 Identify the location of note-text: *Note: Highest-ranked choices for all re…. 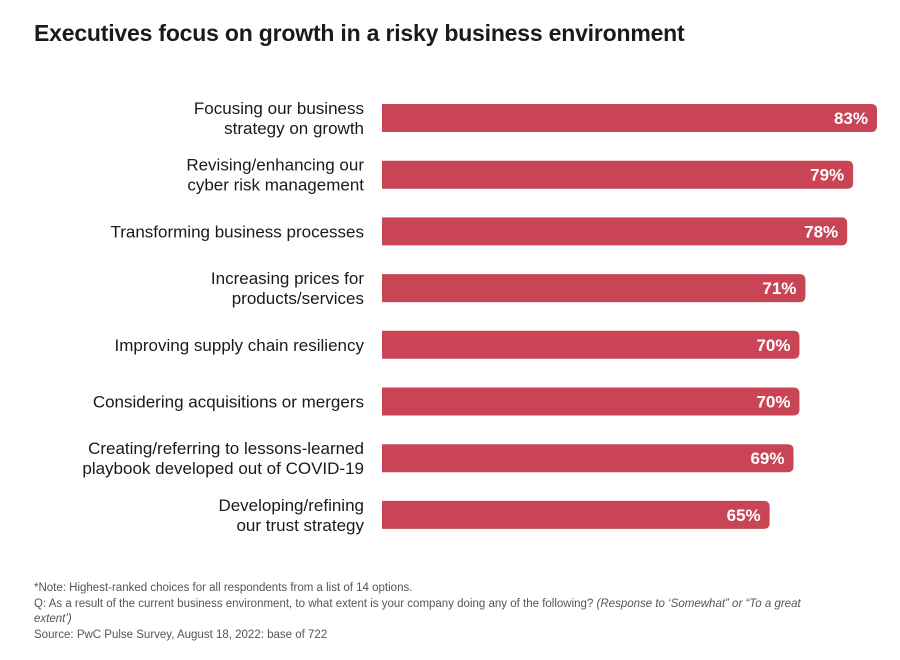
(223, 588).